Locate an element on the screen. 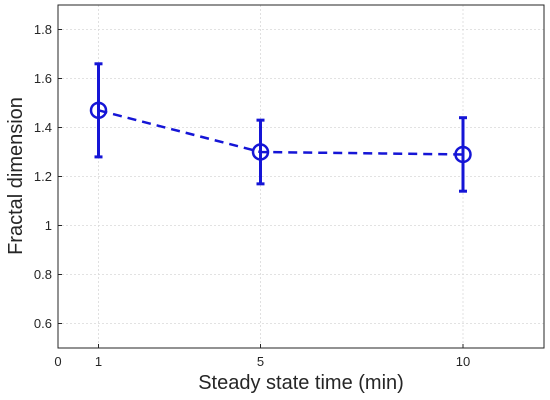 Image resolution: width=550 pixels, height=400 pixels. y-tick-label: 0.6 is located at coordinates (43, 323).